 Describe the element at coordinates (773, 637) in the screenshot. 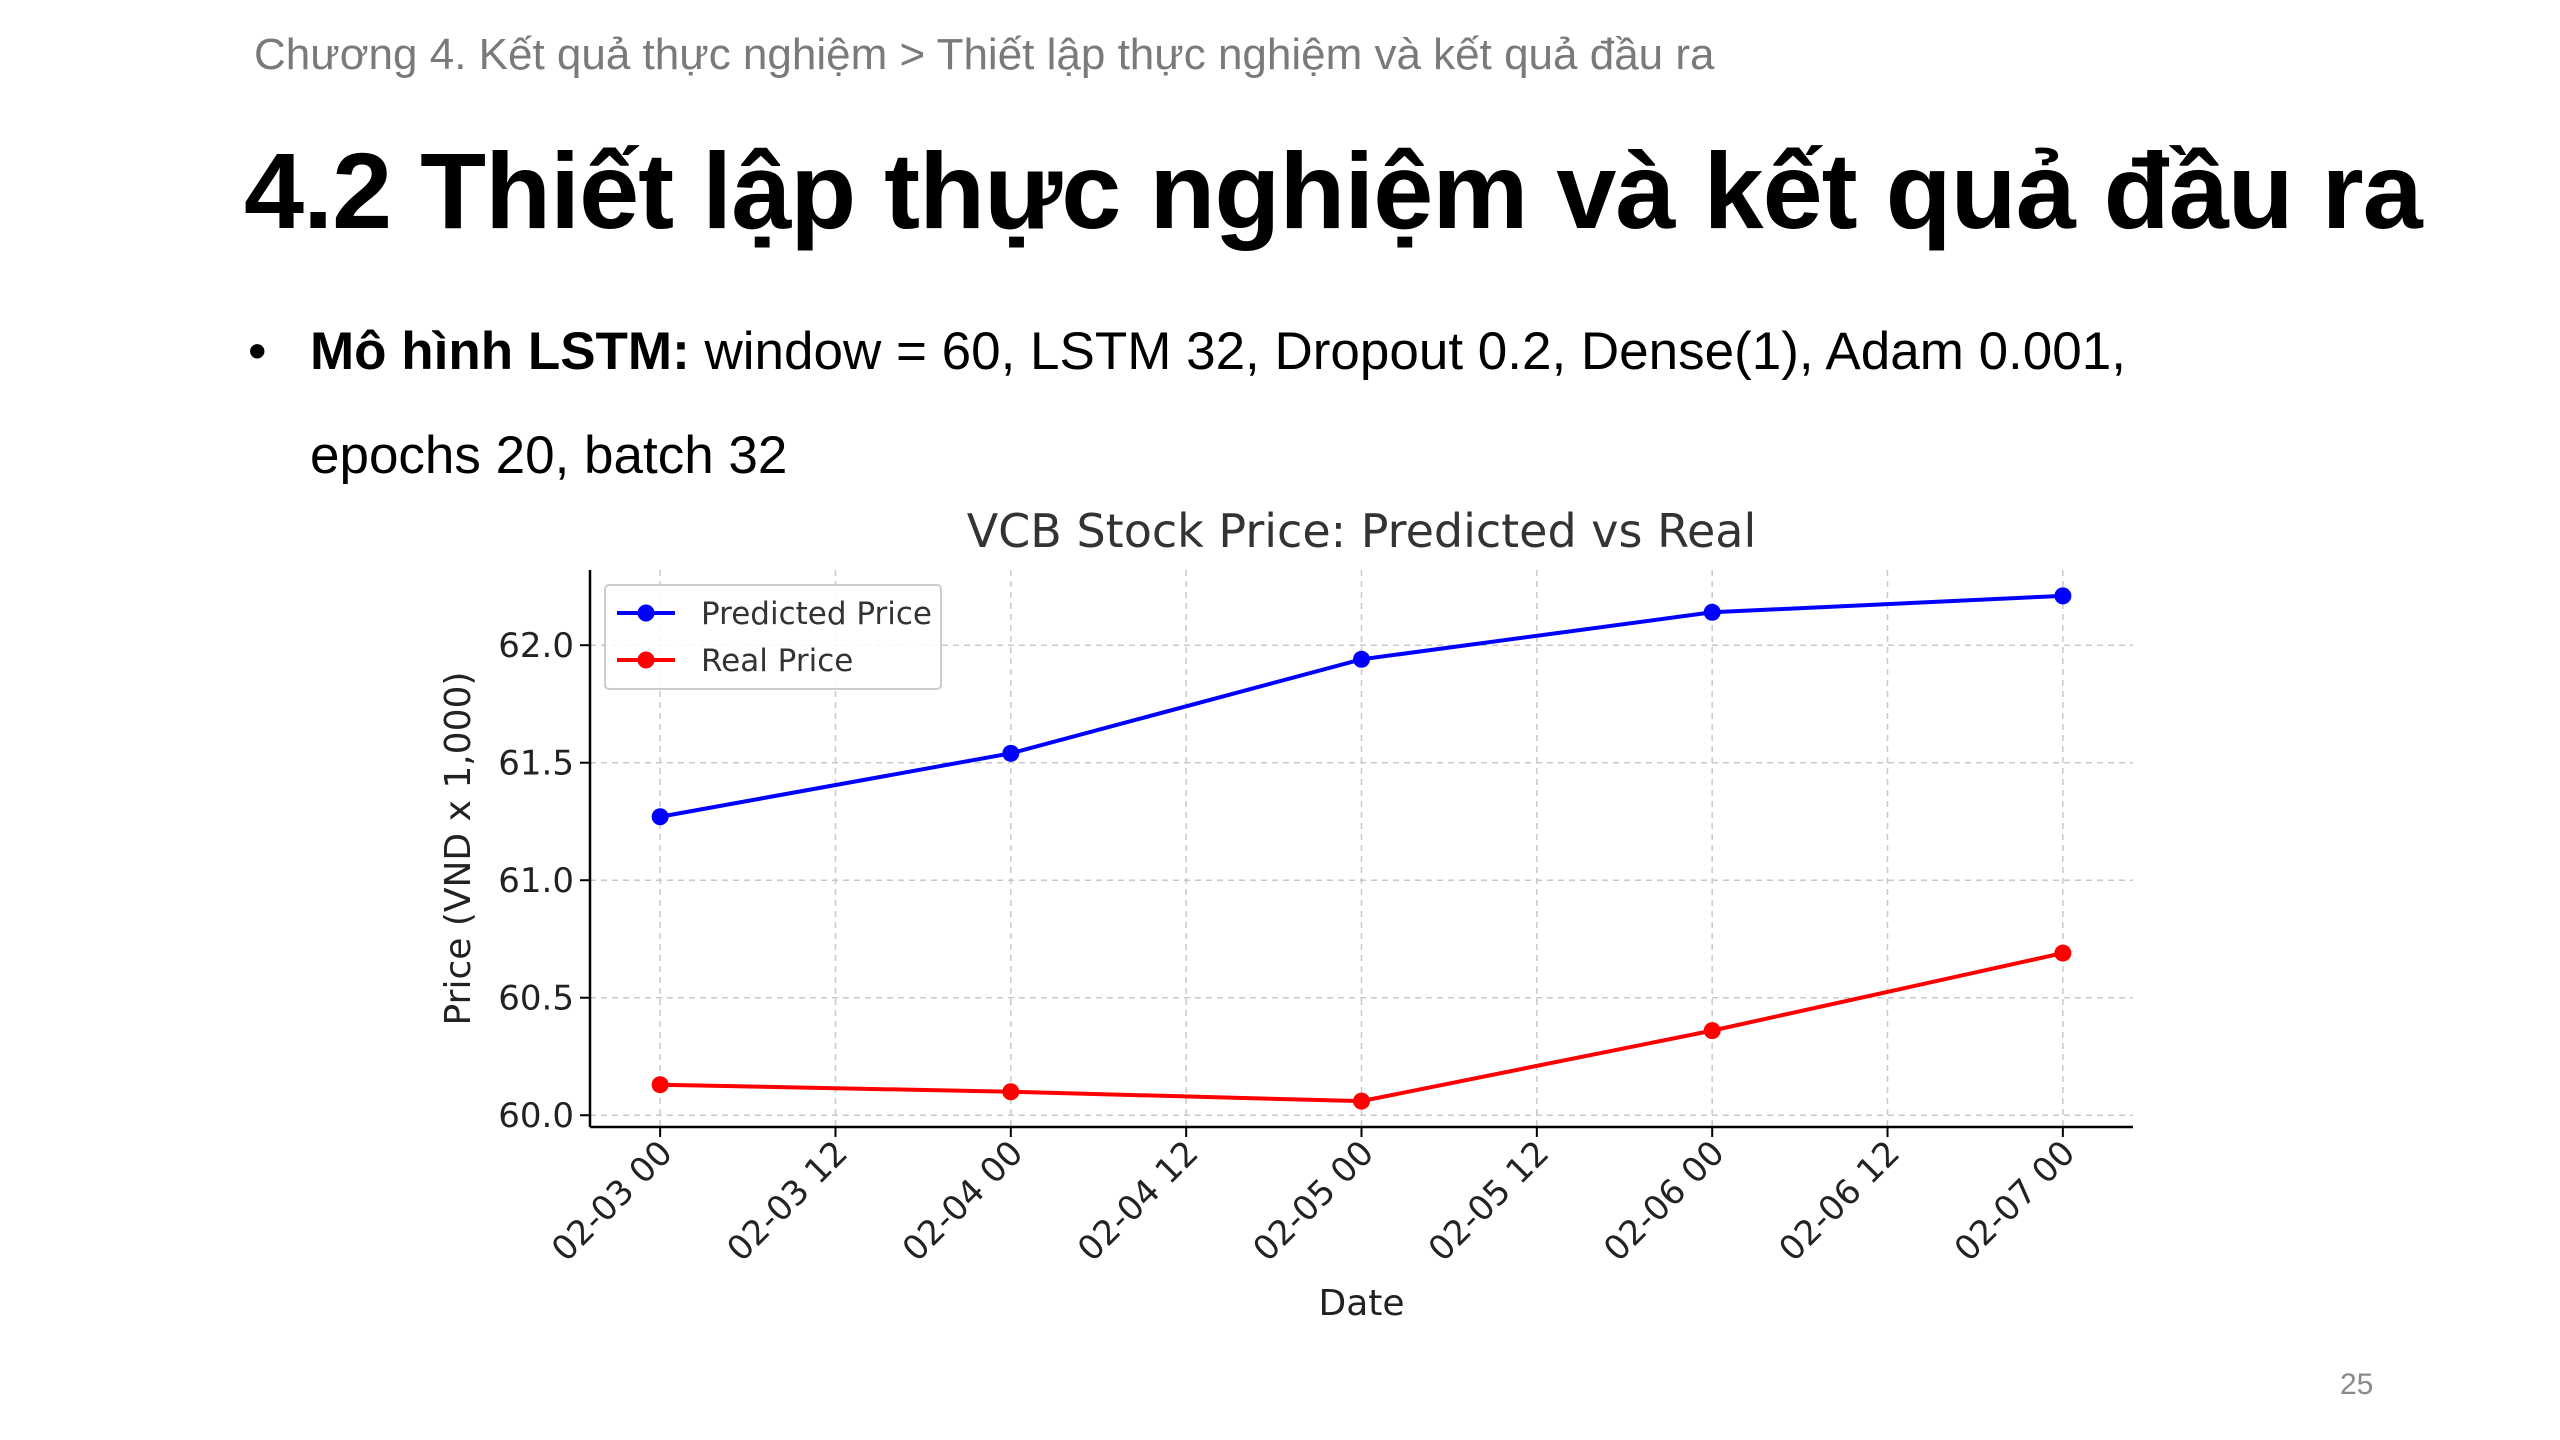

I see `legend-box` at that location.